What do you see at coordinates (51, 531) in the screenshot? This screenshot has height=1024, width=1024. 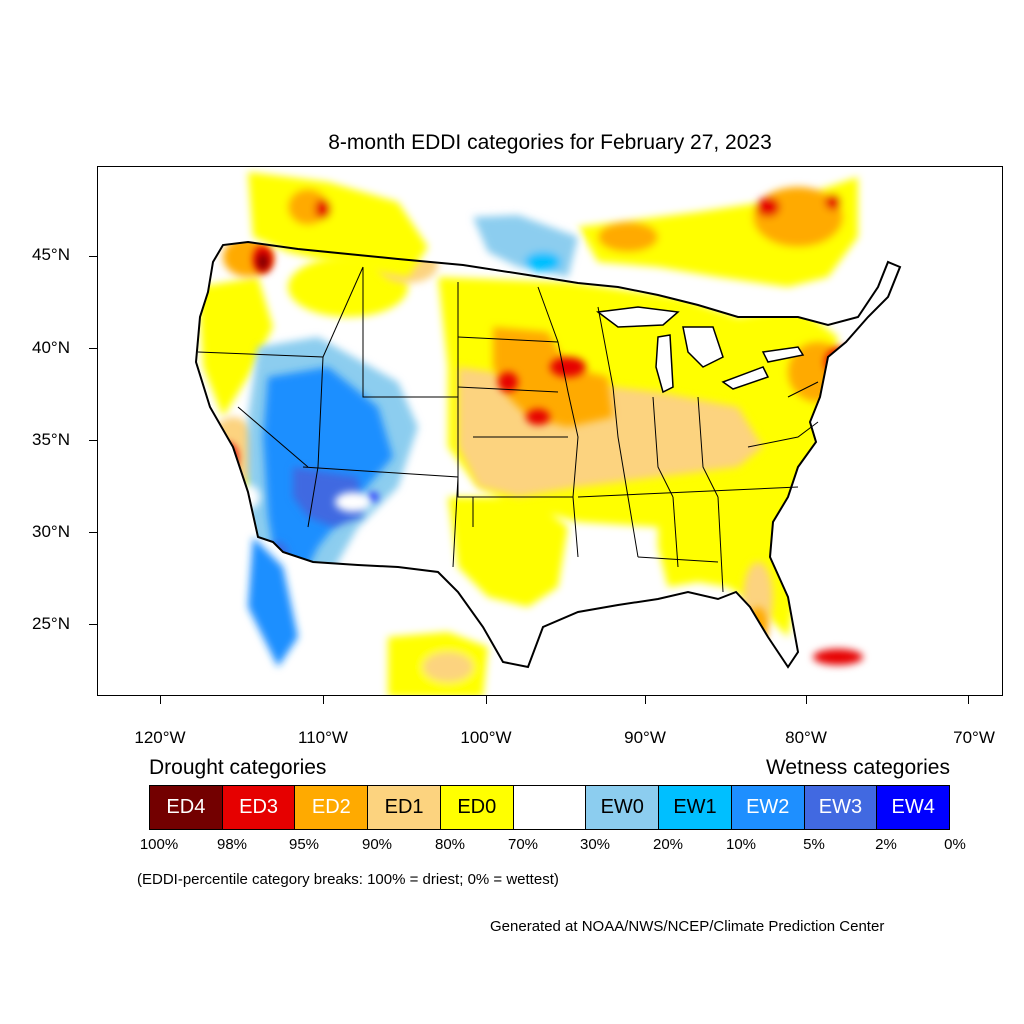 I see `lat-label-30: 30°N` at bounding box center [51, 531].